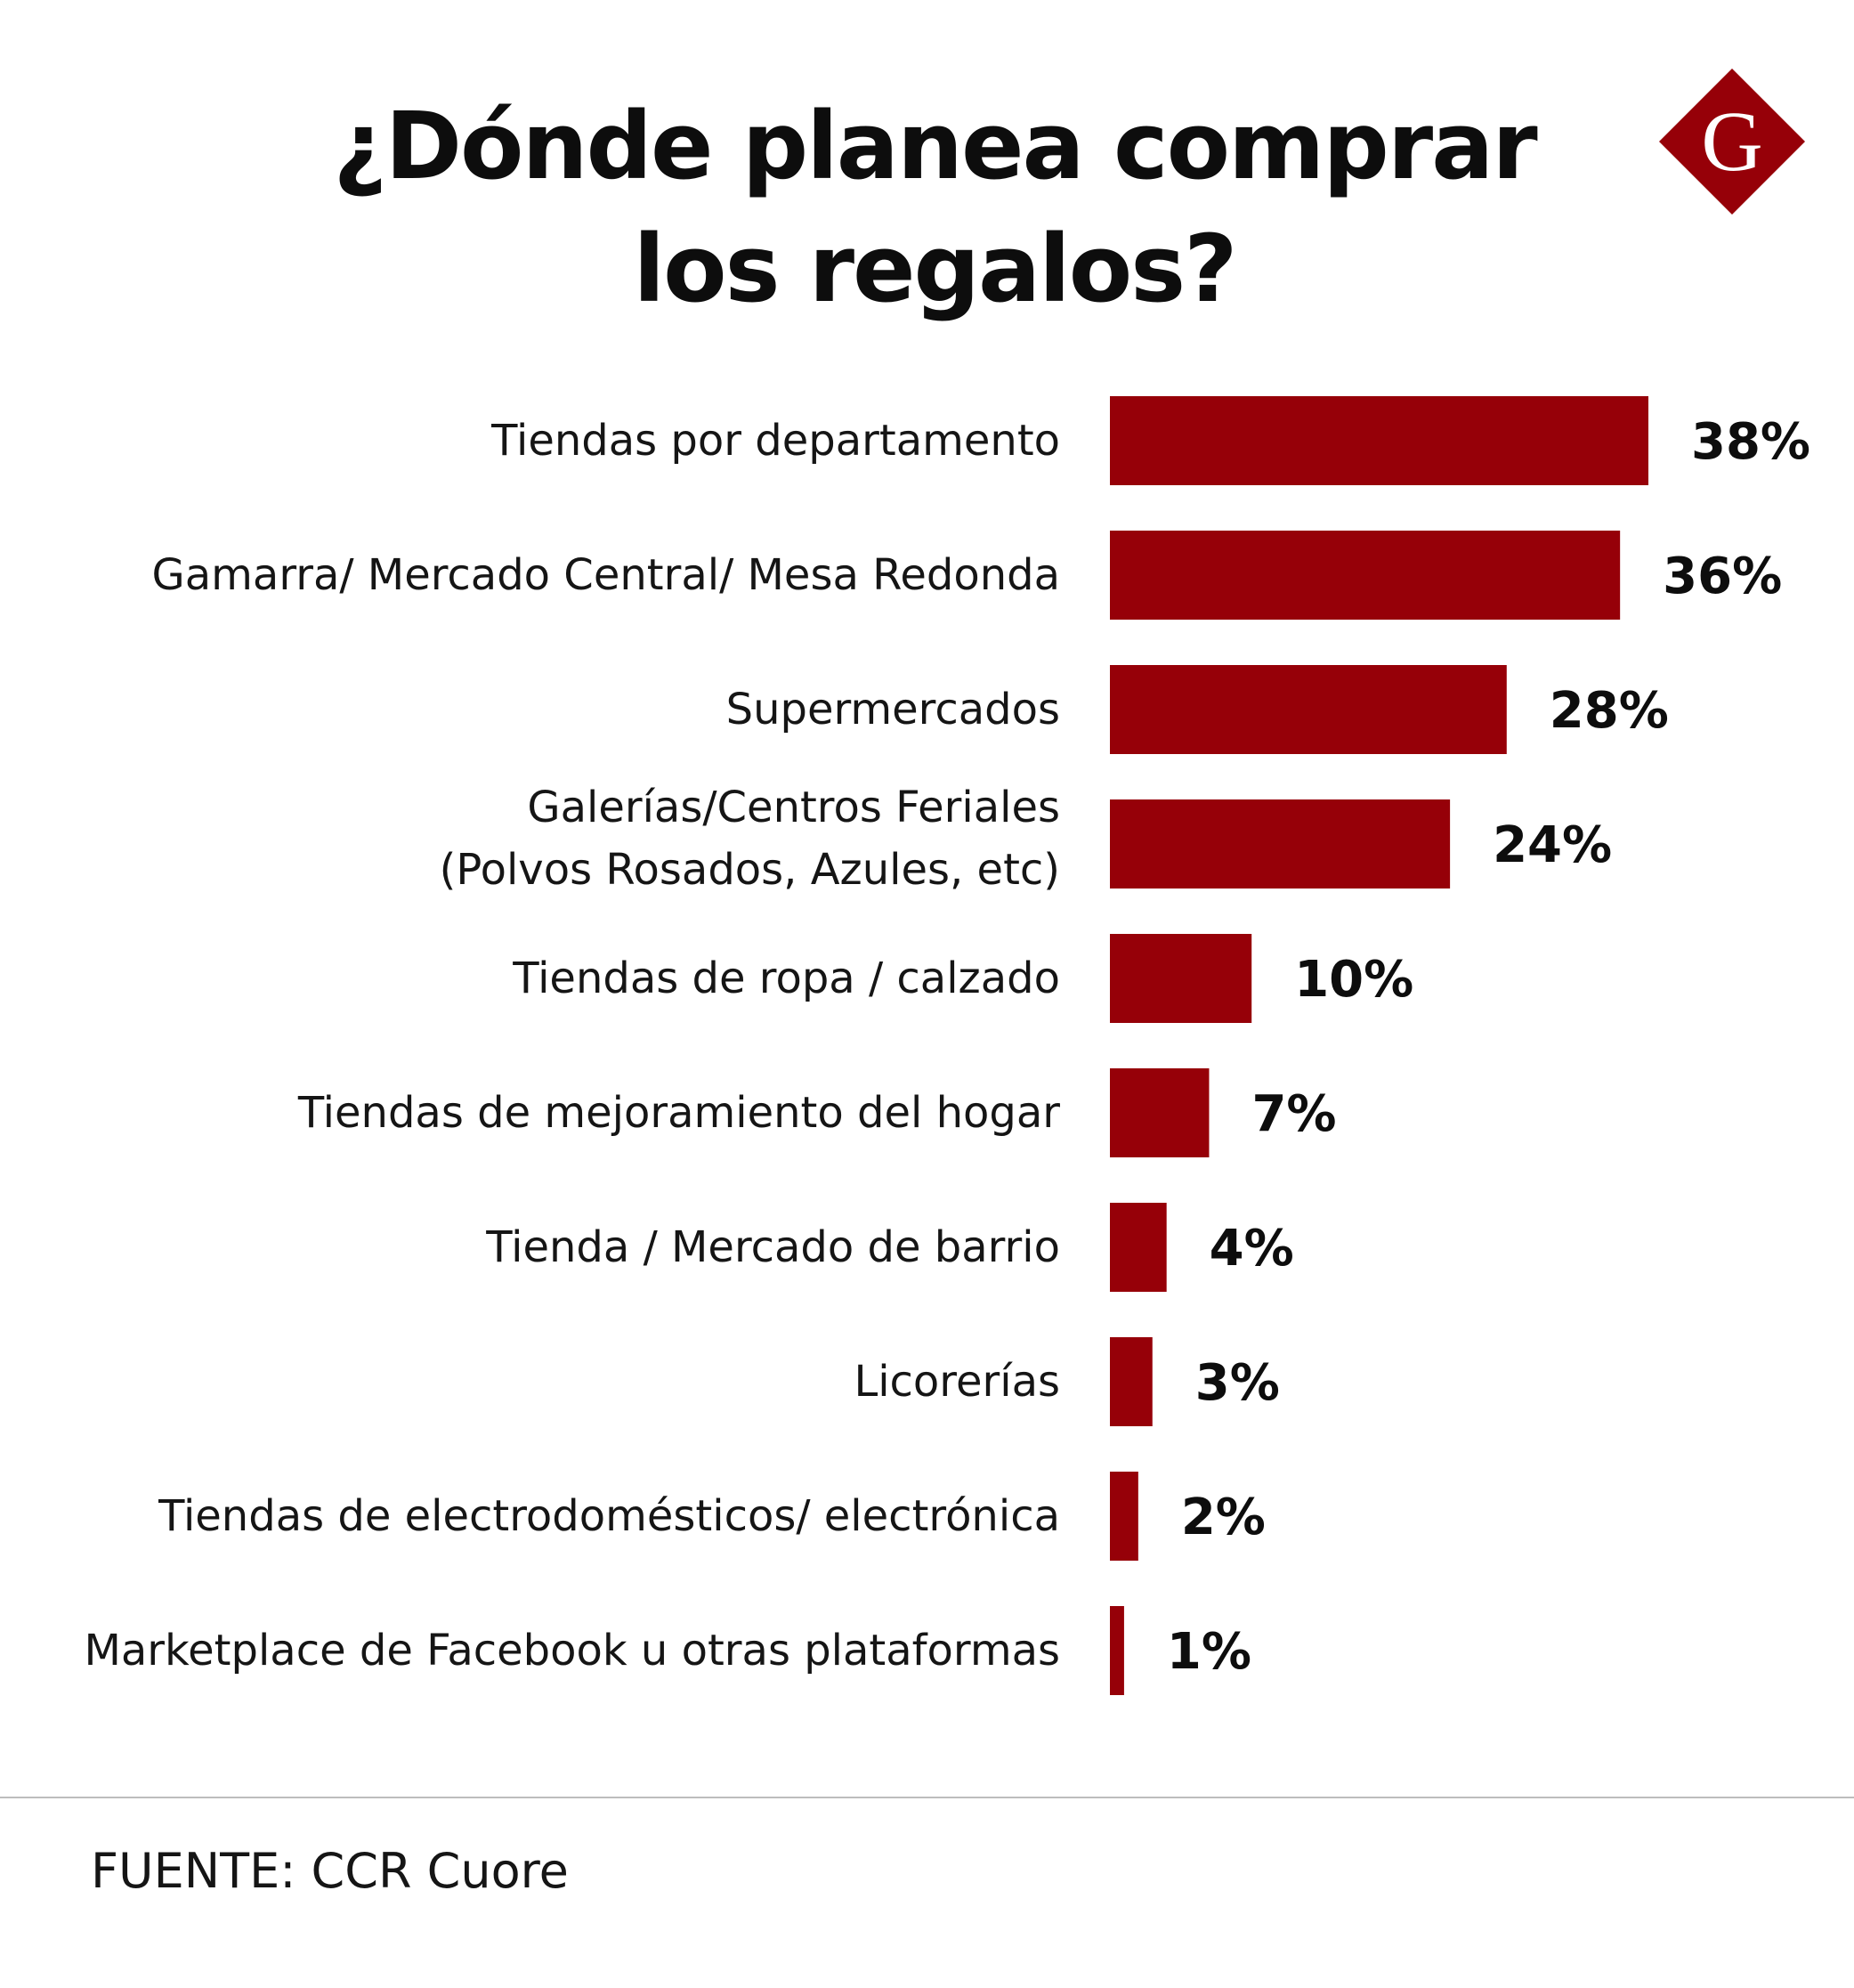  Describe the element at coordinates (1750, 442) in the screenshot. I see `value-label-1: 38%` at that location.